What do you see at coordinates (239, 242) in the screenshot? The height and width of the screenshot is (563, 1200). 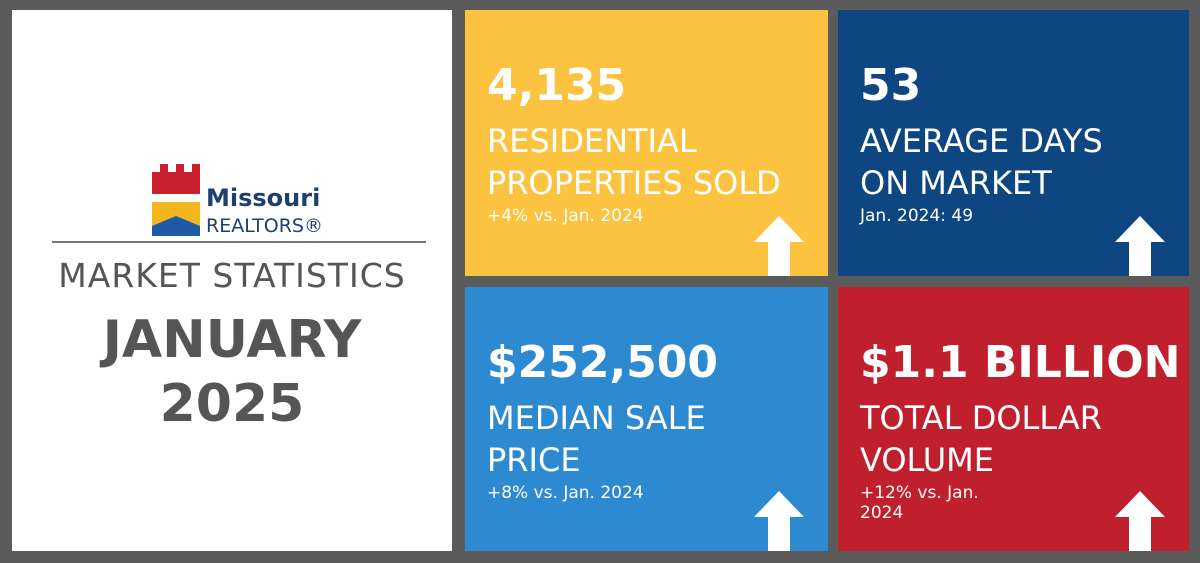 I see `divider` at bounding box center [239, 242].